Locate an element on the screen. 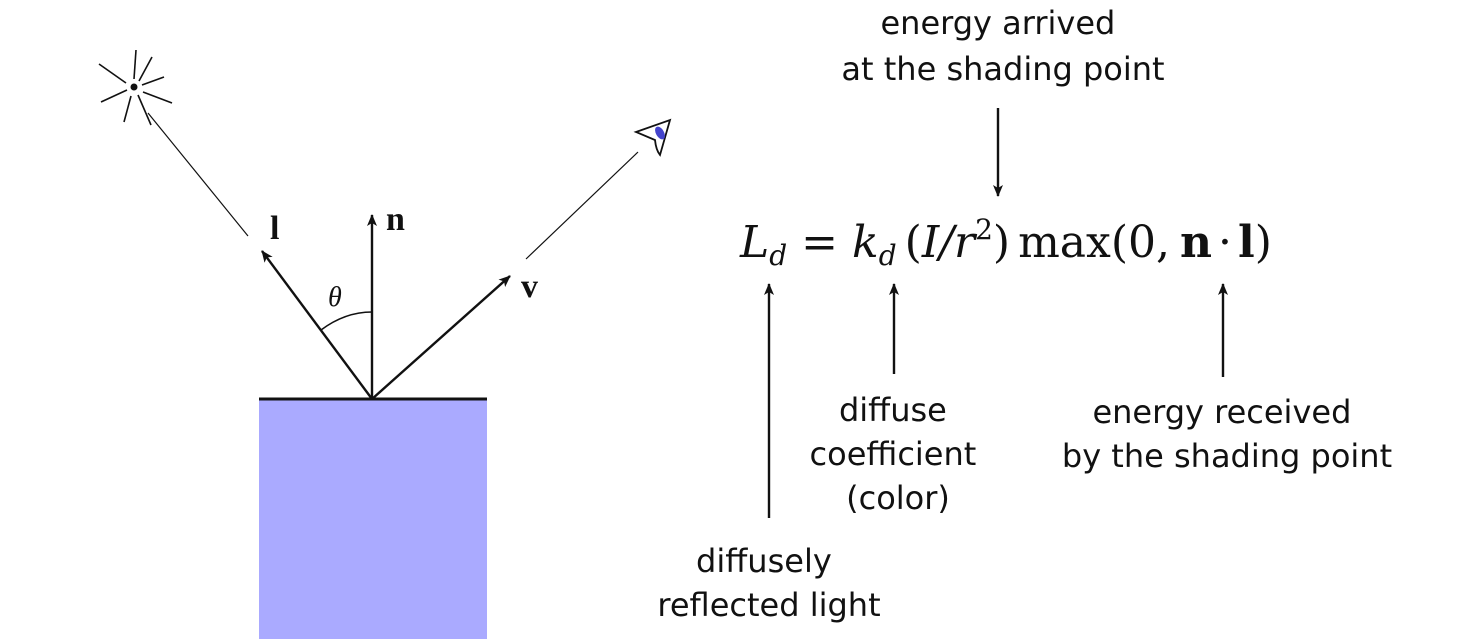  light-source-icon is located at coordinates (135, 87).